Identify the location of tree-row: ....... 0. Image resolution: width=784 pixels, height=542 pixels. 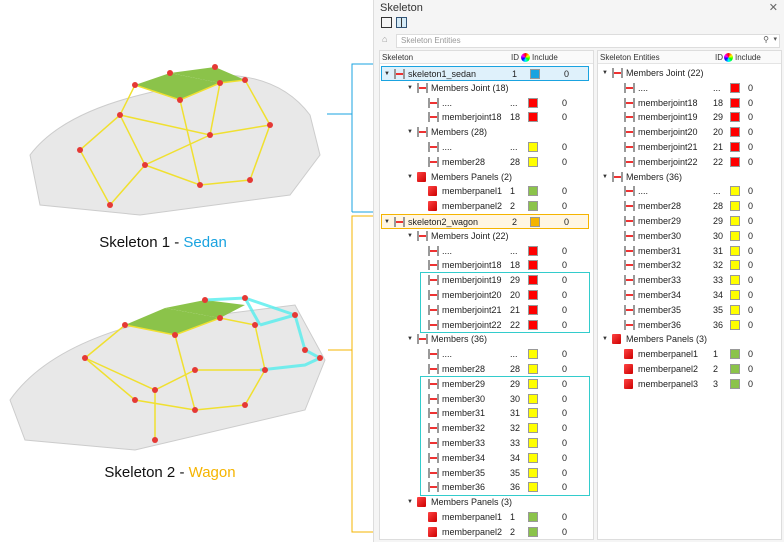
(689, 88).